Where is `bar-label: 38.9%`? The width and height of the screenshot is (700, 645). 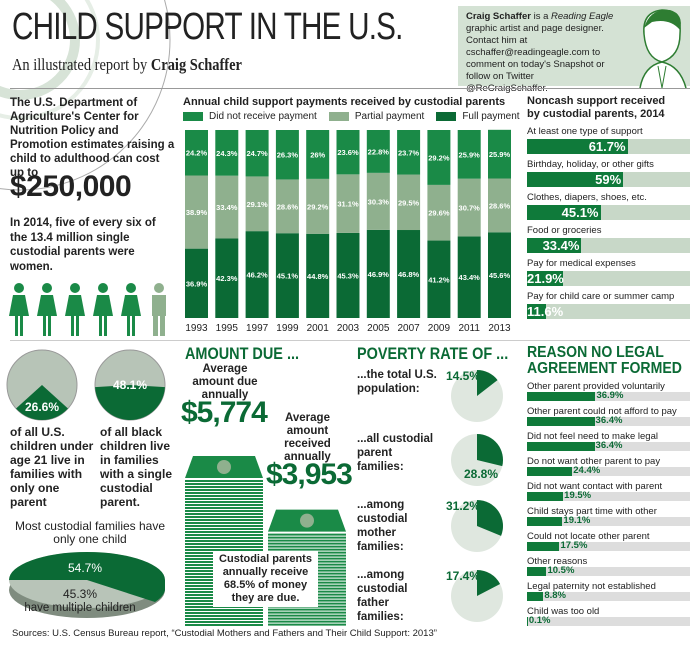
bar-label: 38.9% is located at coordinates (197, 212).